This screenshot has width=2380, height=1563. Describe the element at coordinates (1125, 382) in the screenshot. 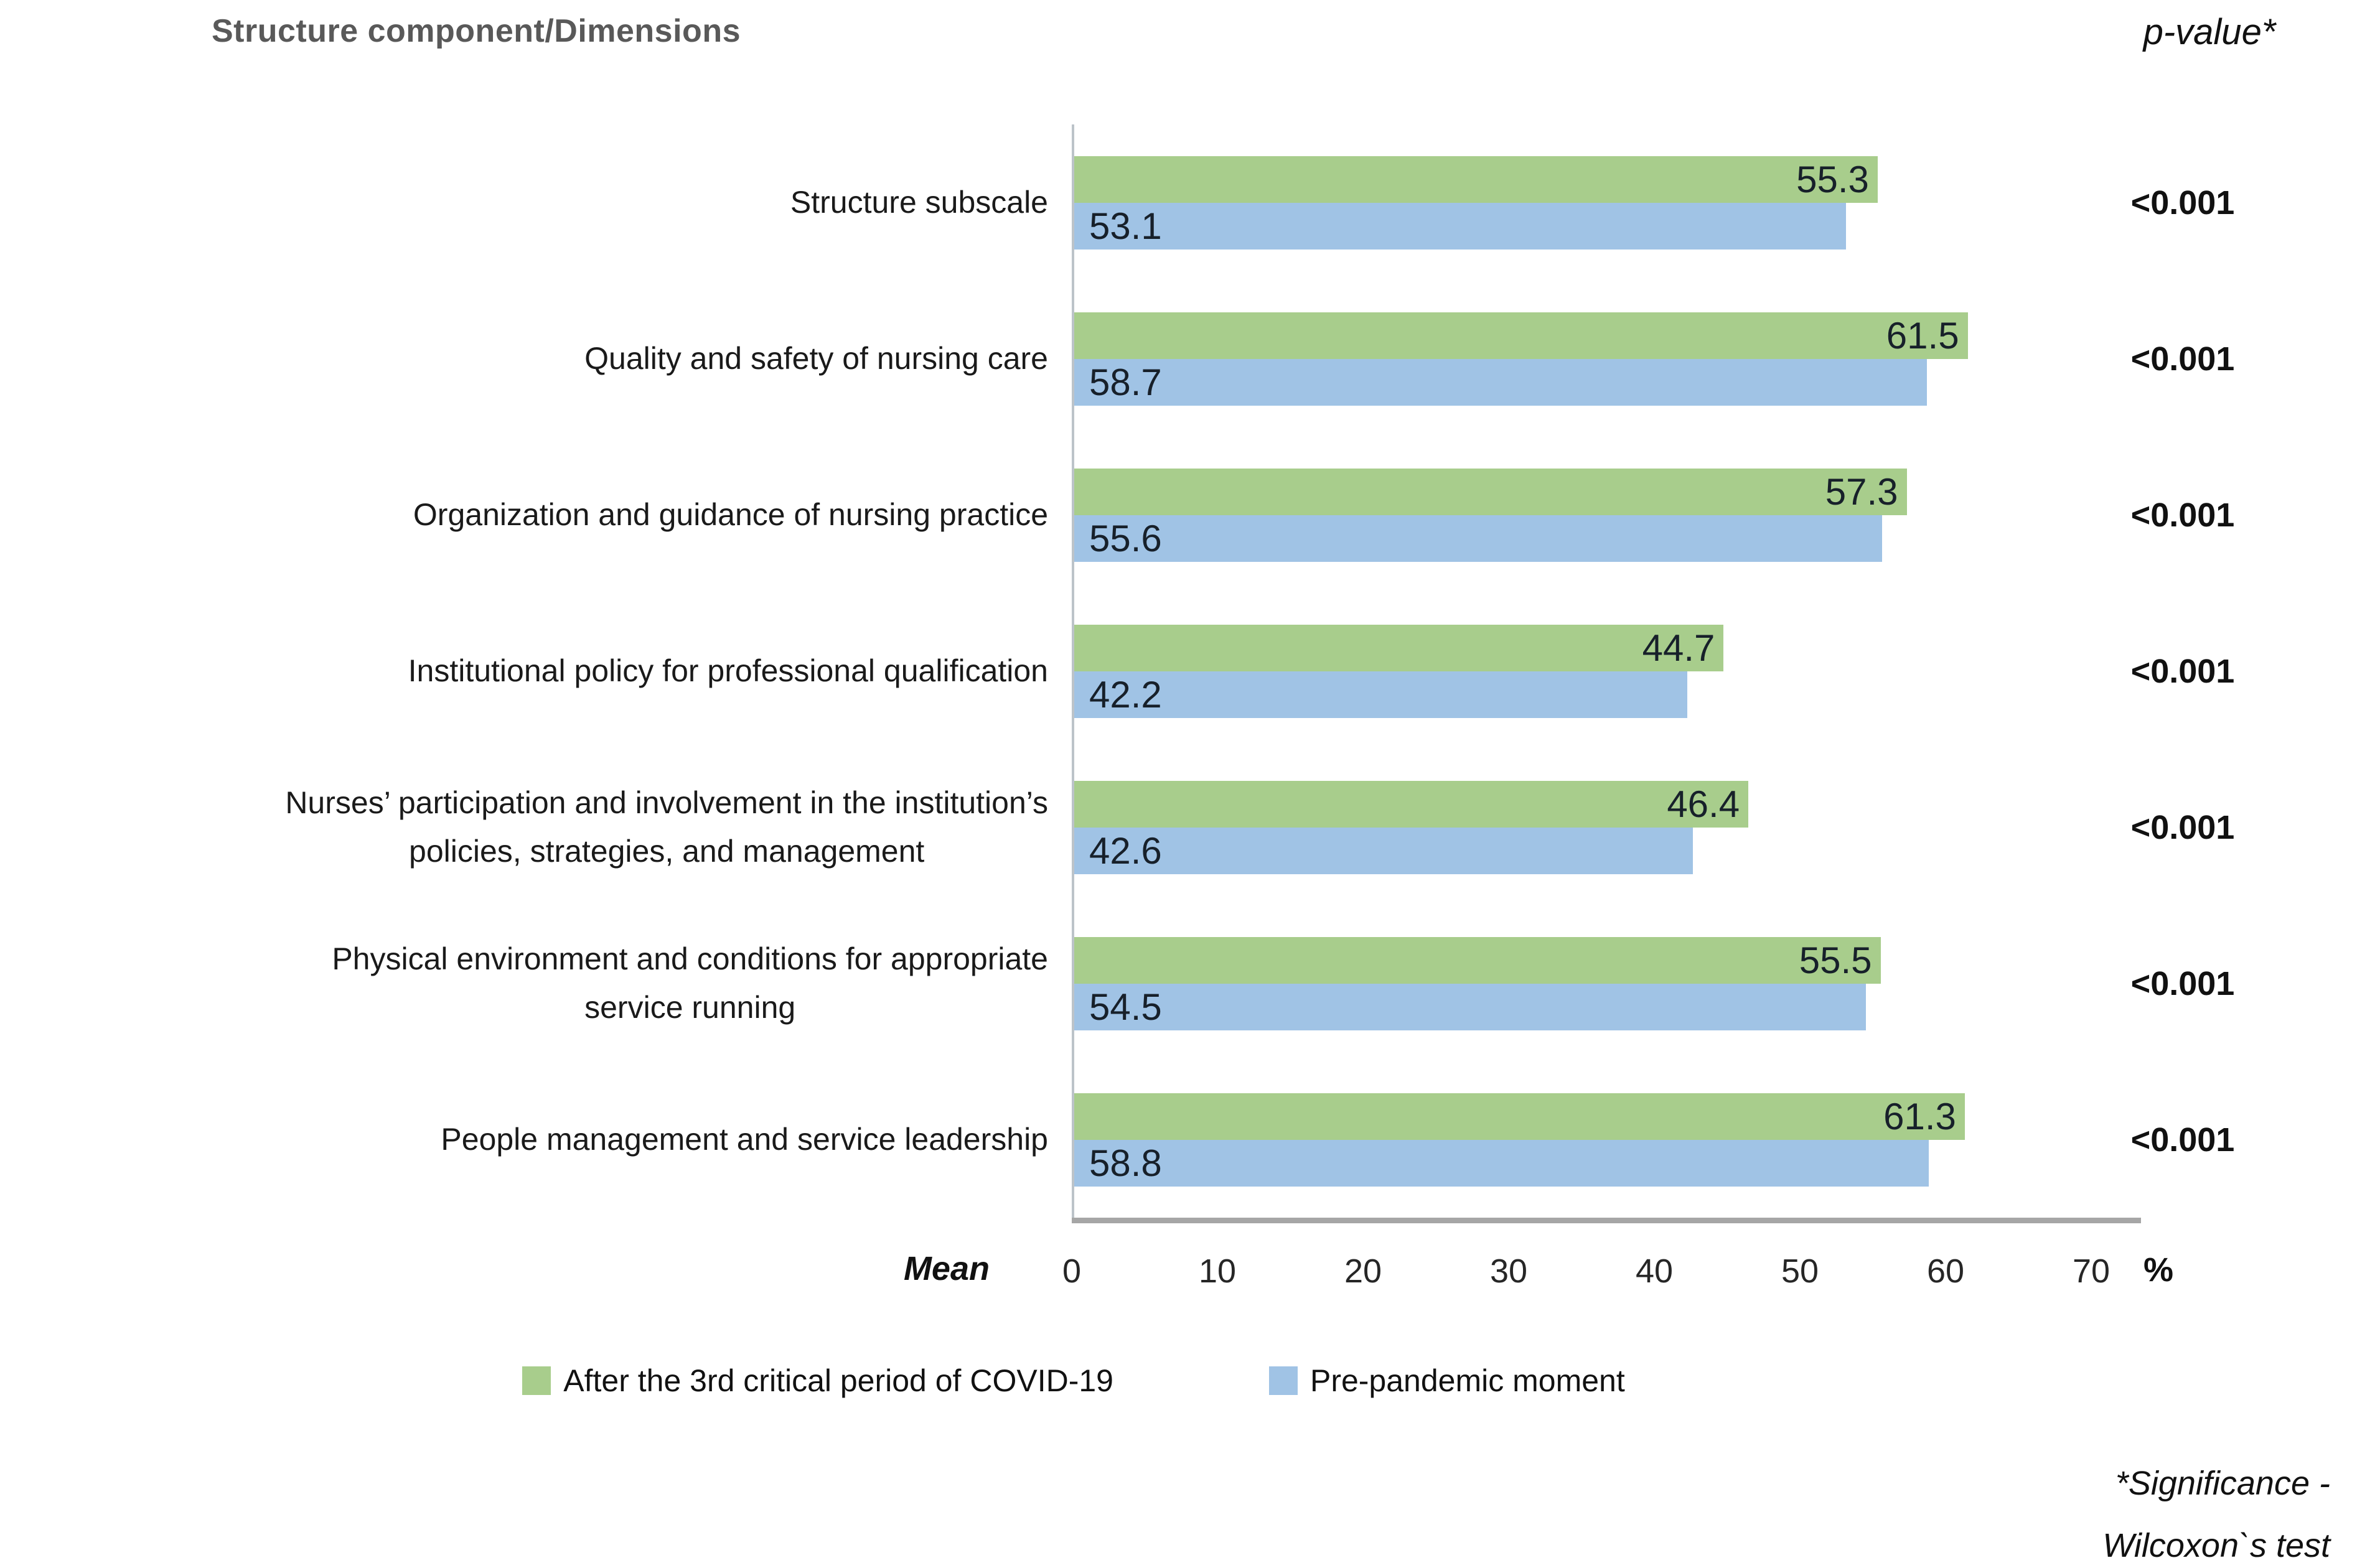

I see `bar-value-label: 58.7` at that location.